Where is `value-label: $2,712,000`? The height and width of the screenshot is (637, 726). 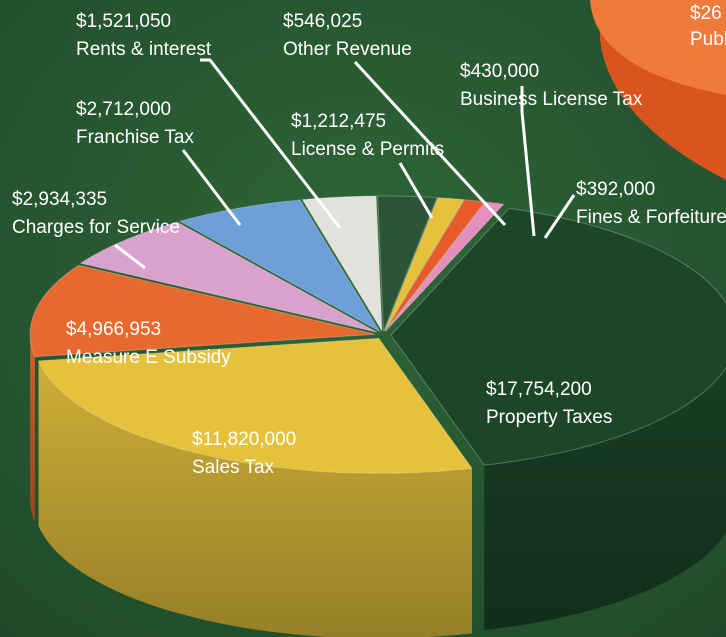 value-label: $2,712,000 is located at coordinates (123, 109).